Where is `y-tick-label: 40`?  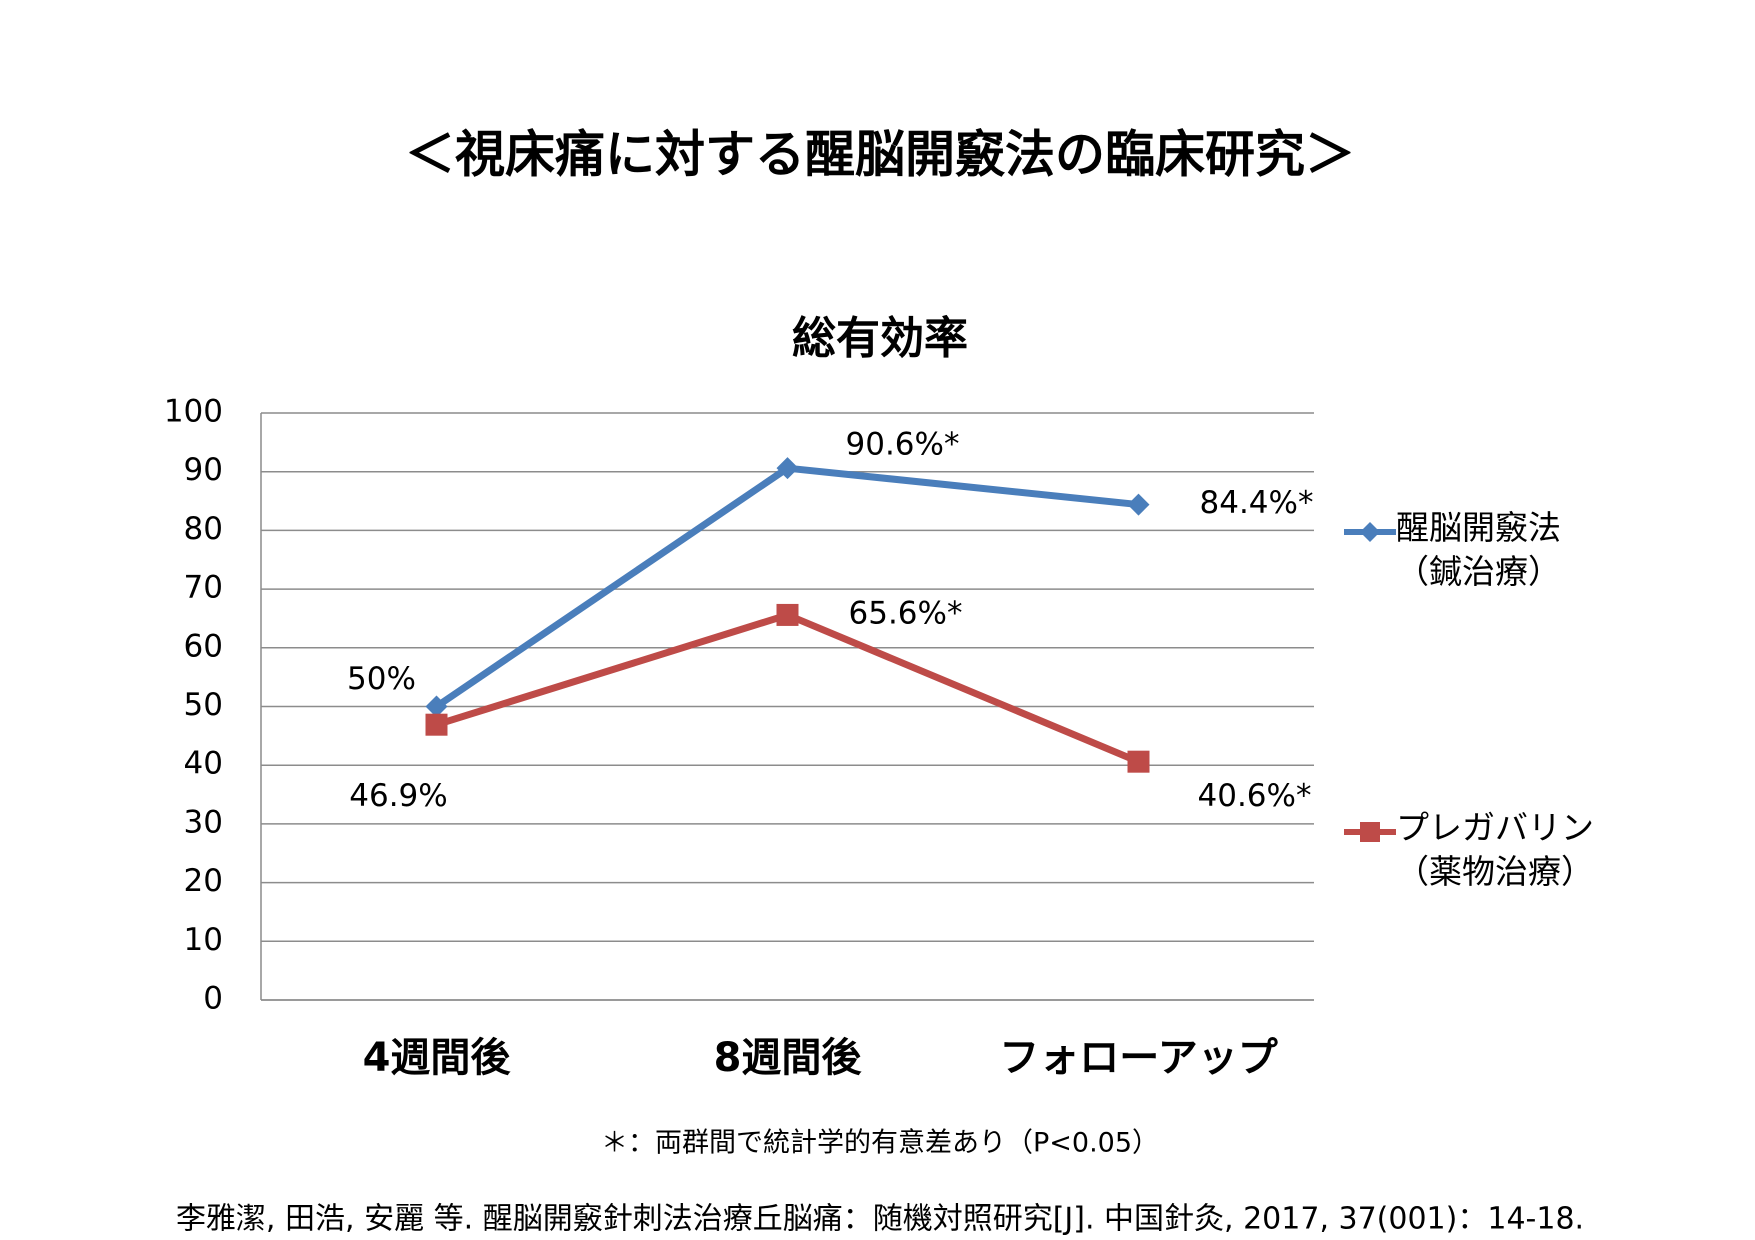 y-tick-label: 40 is located at coordinates (203, 764).